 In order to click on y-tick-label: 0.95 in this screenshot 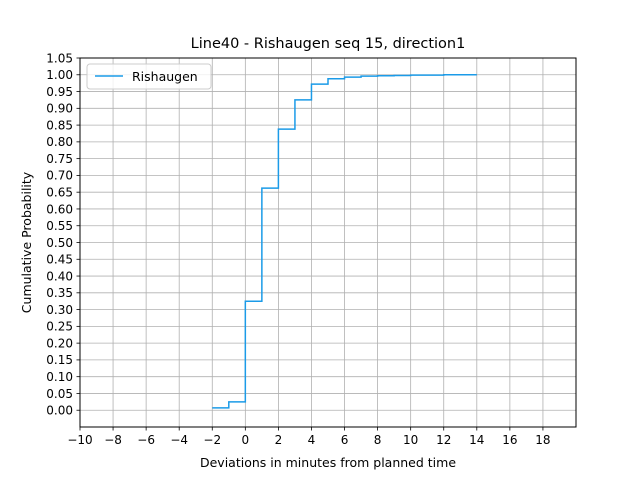, I will do `click(59, 92)`.